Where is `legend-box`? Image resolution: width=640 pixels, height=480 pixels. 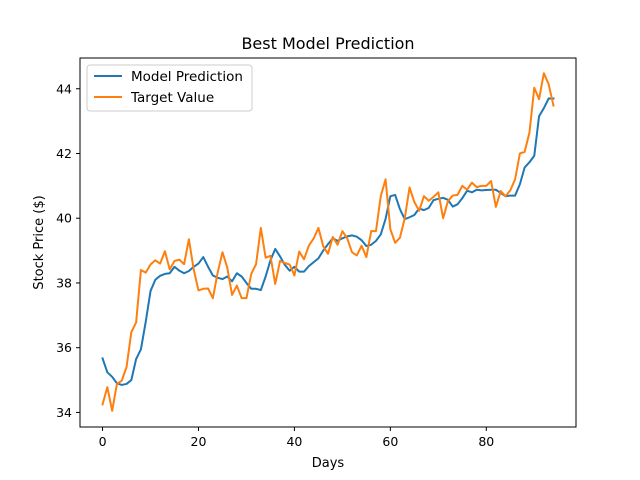 legend-box is located at coordinates (169, 88).